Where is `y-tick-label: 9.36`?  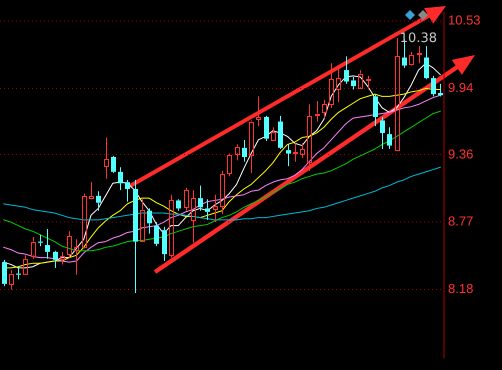
y-tick-label: 9.36 is located at coordinates (461, 154).